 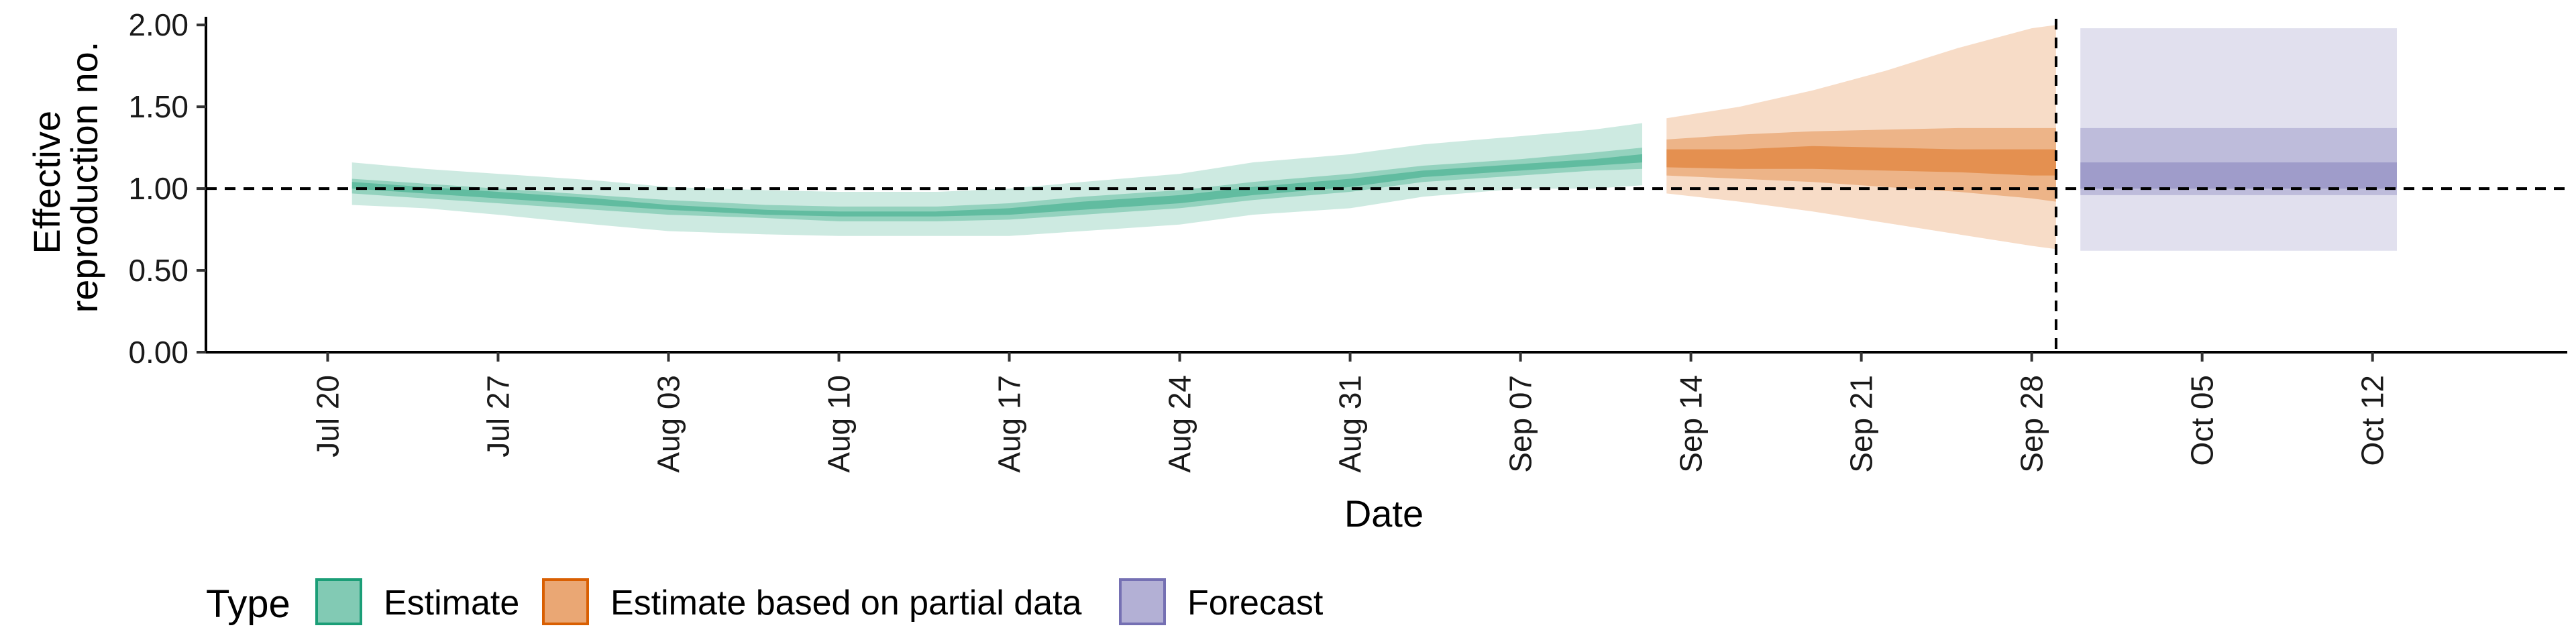 What do you see at coordinates (158, 352) in the screenshot?
I see `y-tick-label: 0.00` at bounding box center [158, 352].